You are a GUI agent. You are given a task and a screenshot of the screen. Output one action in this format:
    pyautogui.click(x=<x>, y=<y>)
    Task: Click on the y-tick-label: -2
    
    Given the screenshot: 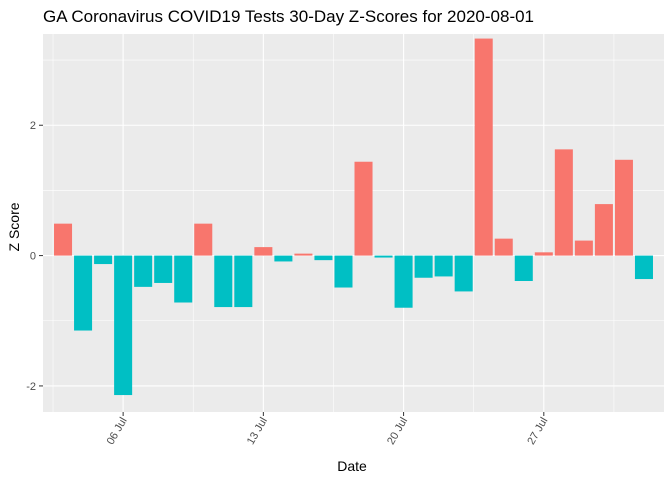 What is the action you would take?
    pyautogui.click(x=31, y=387)
    